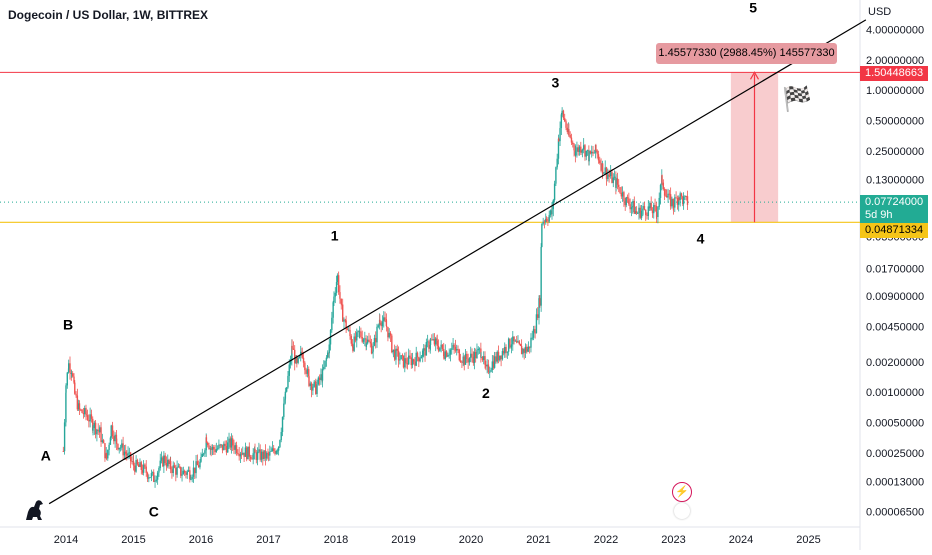 The width and height of the screenshot is (932, 555). I want to click on flash-icon: ⚡, so click(682, 492).